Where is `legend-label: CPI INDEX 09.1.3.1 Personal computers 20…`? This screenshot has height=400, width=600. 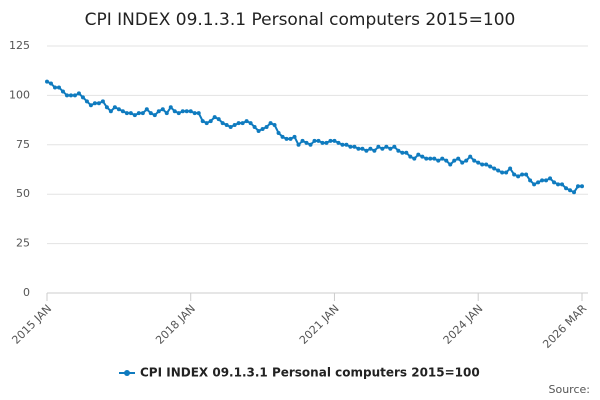 legend-label: CPI INDEX 09.1.3.1 Personal computers 20… is located at coordinates (310, 373).